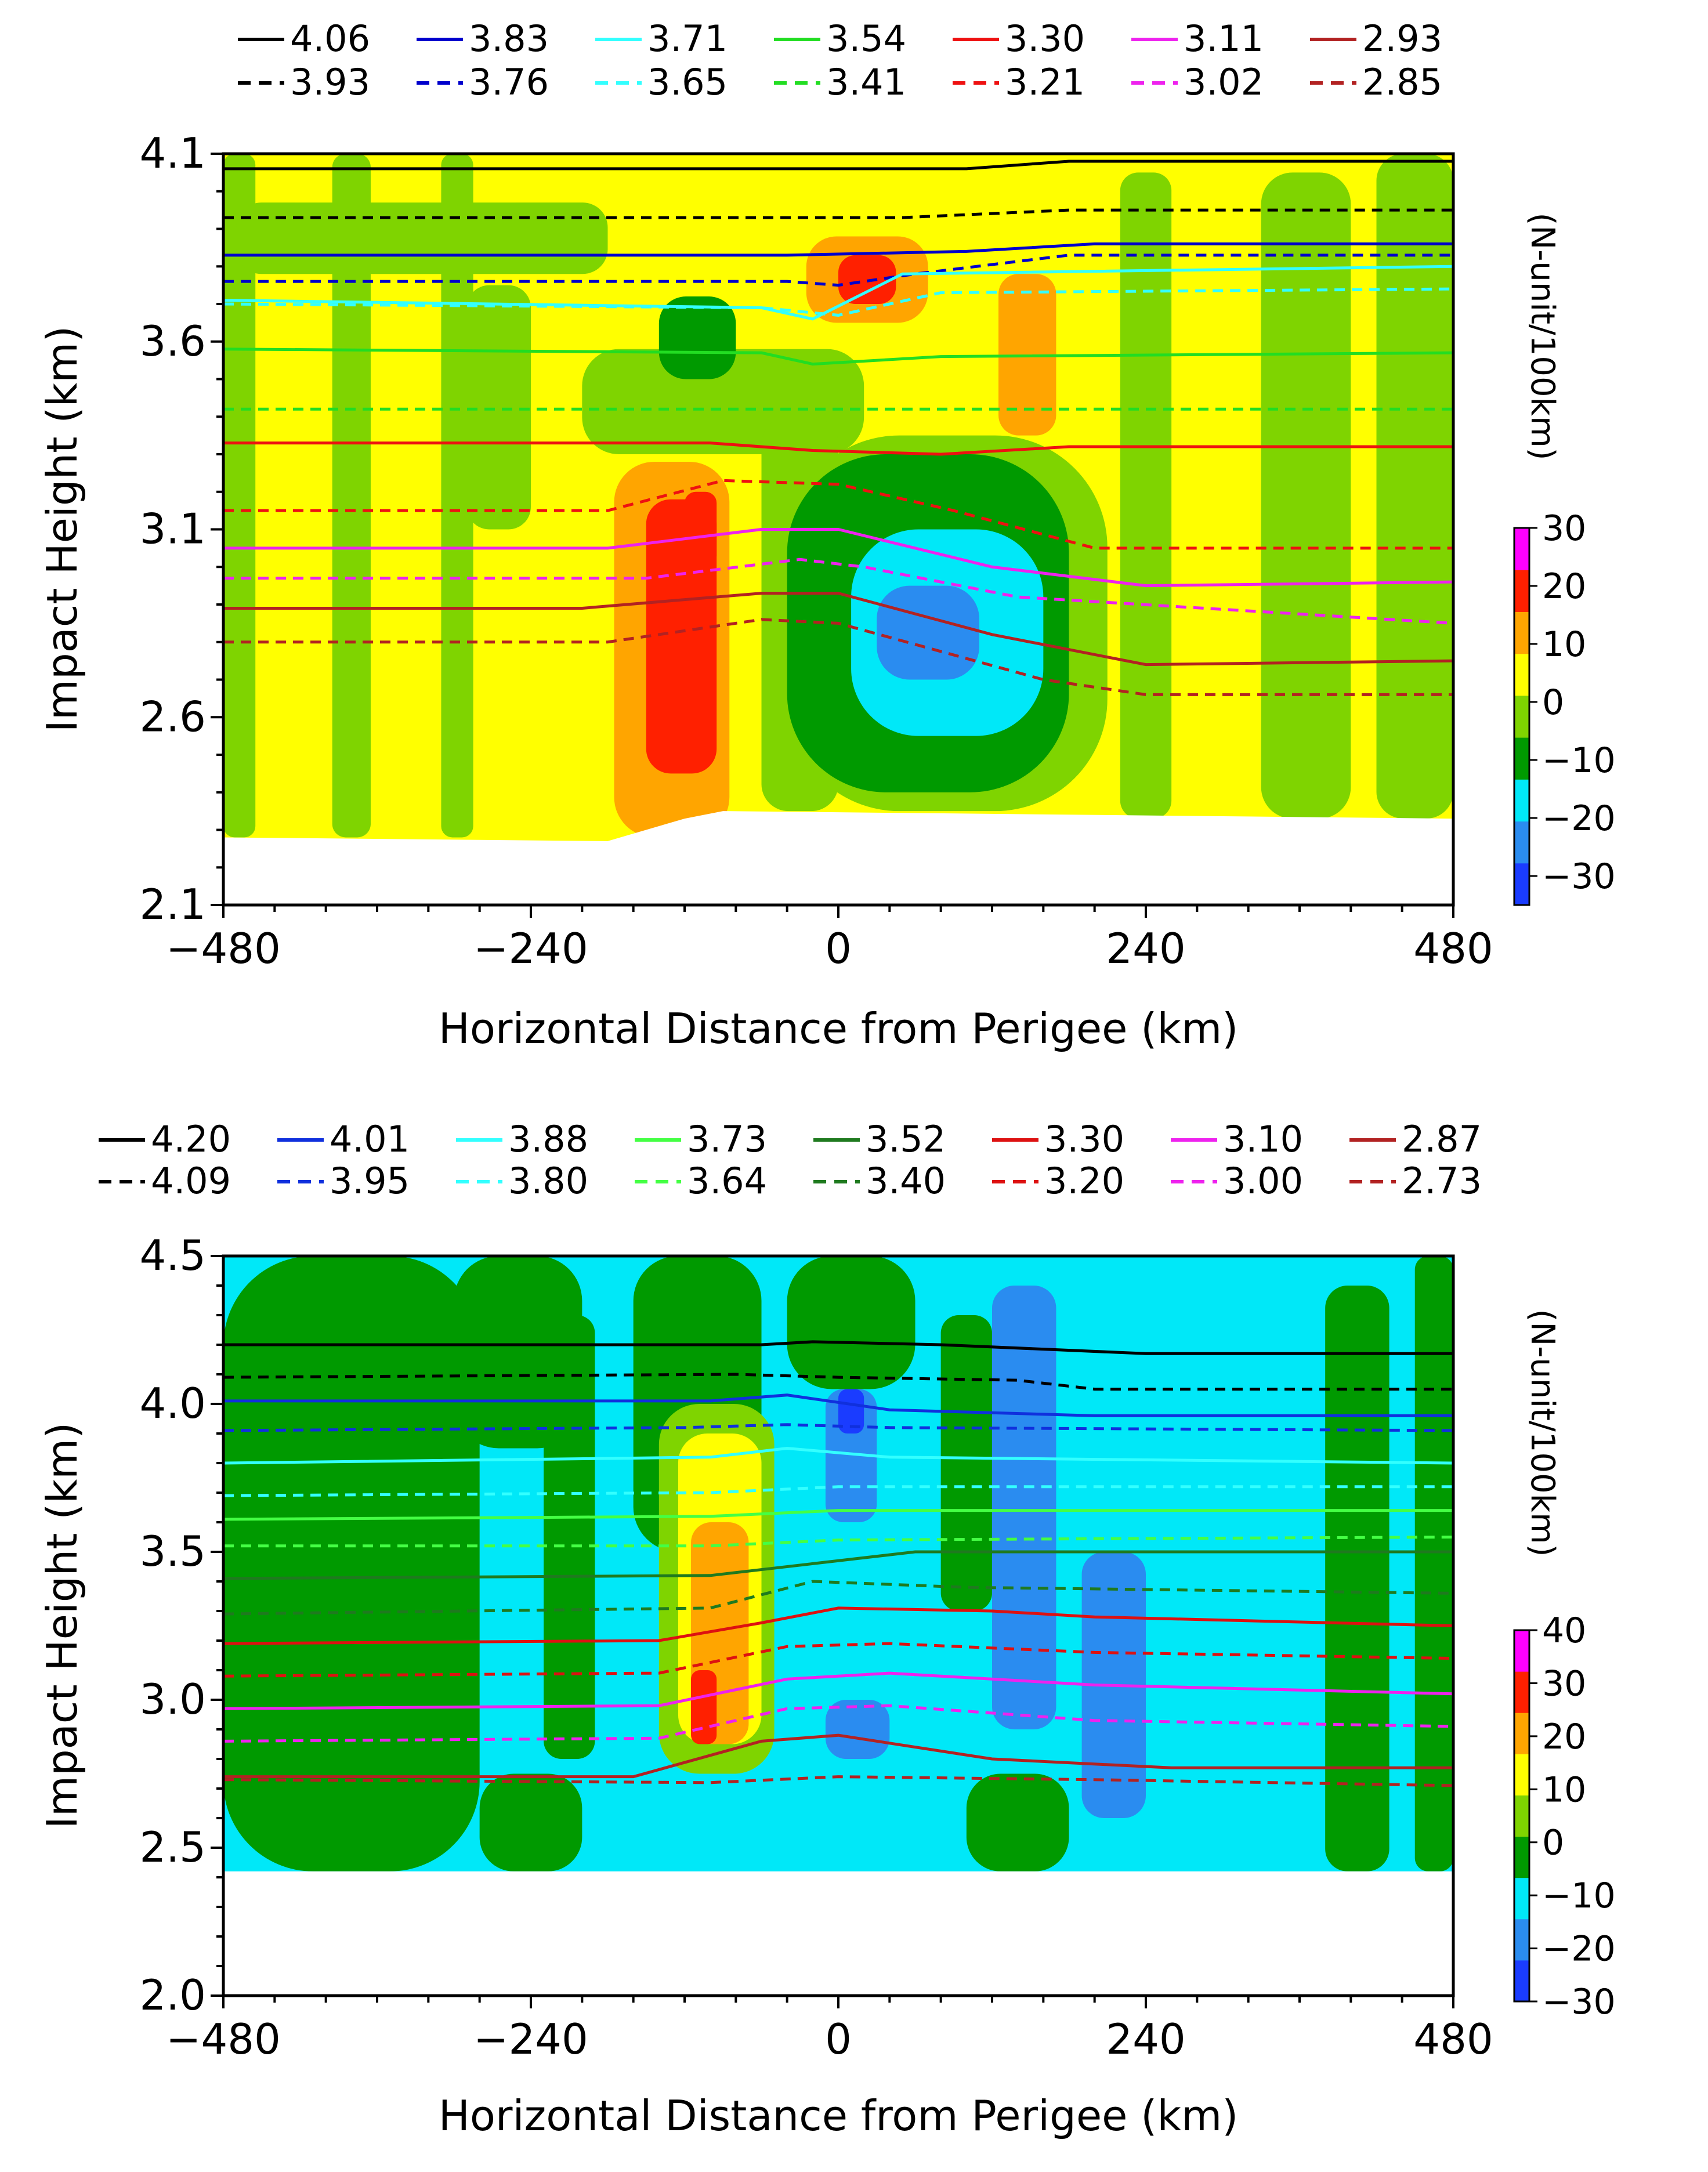  Describe the element at coordinates (838, 629) in the screenshot. I see `series-line-2.93-solid` at that location.